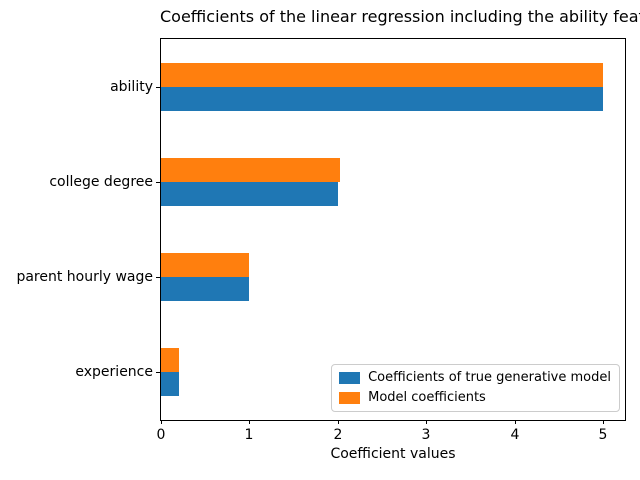  Describe the element at coordinates (250, 169) in the screenshot. I see `bar-model-coefficients-college-degree` at that location.